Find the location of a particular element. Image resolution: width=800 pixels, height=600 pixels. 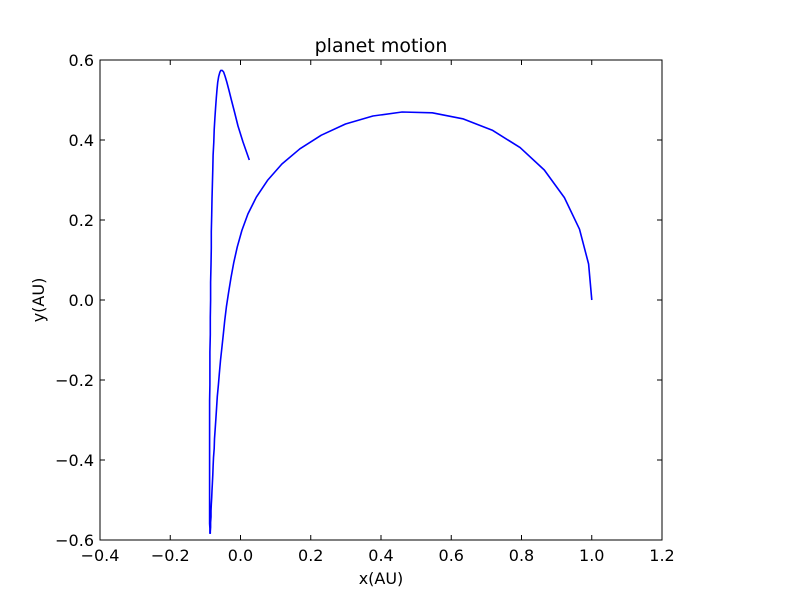

y-tick-label: −0.6 is located at coordinates (74, 540).